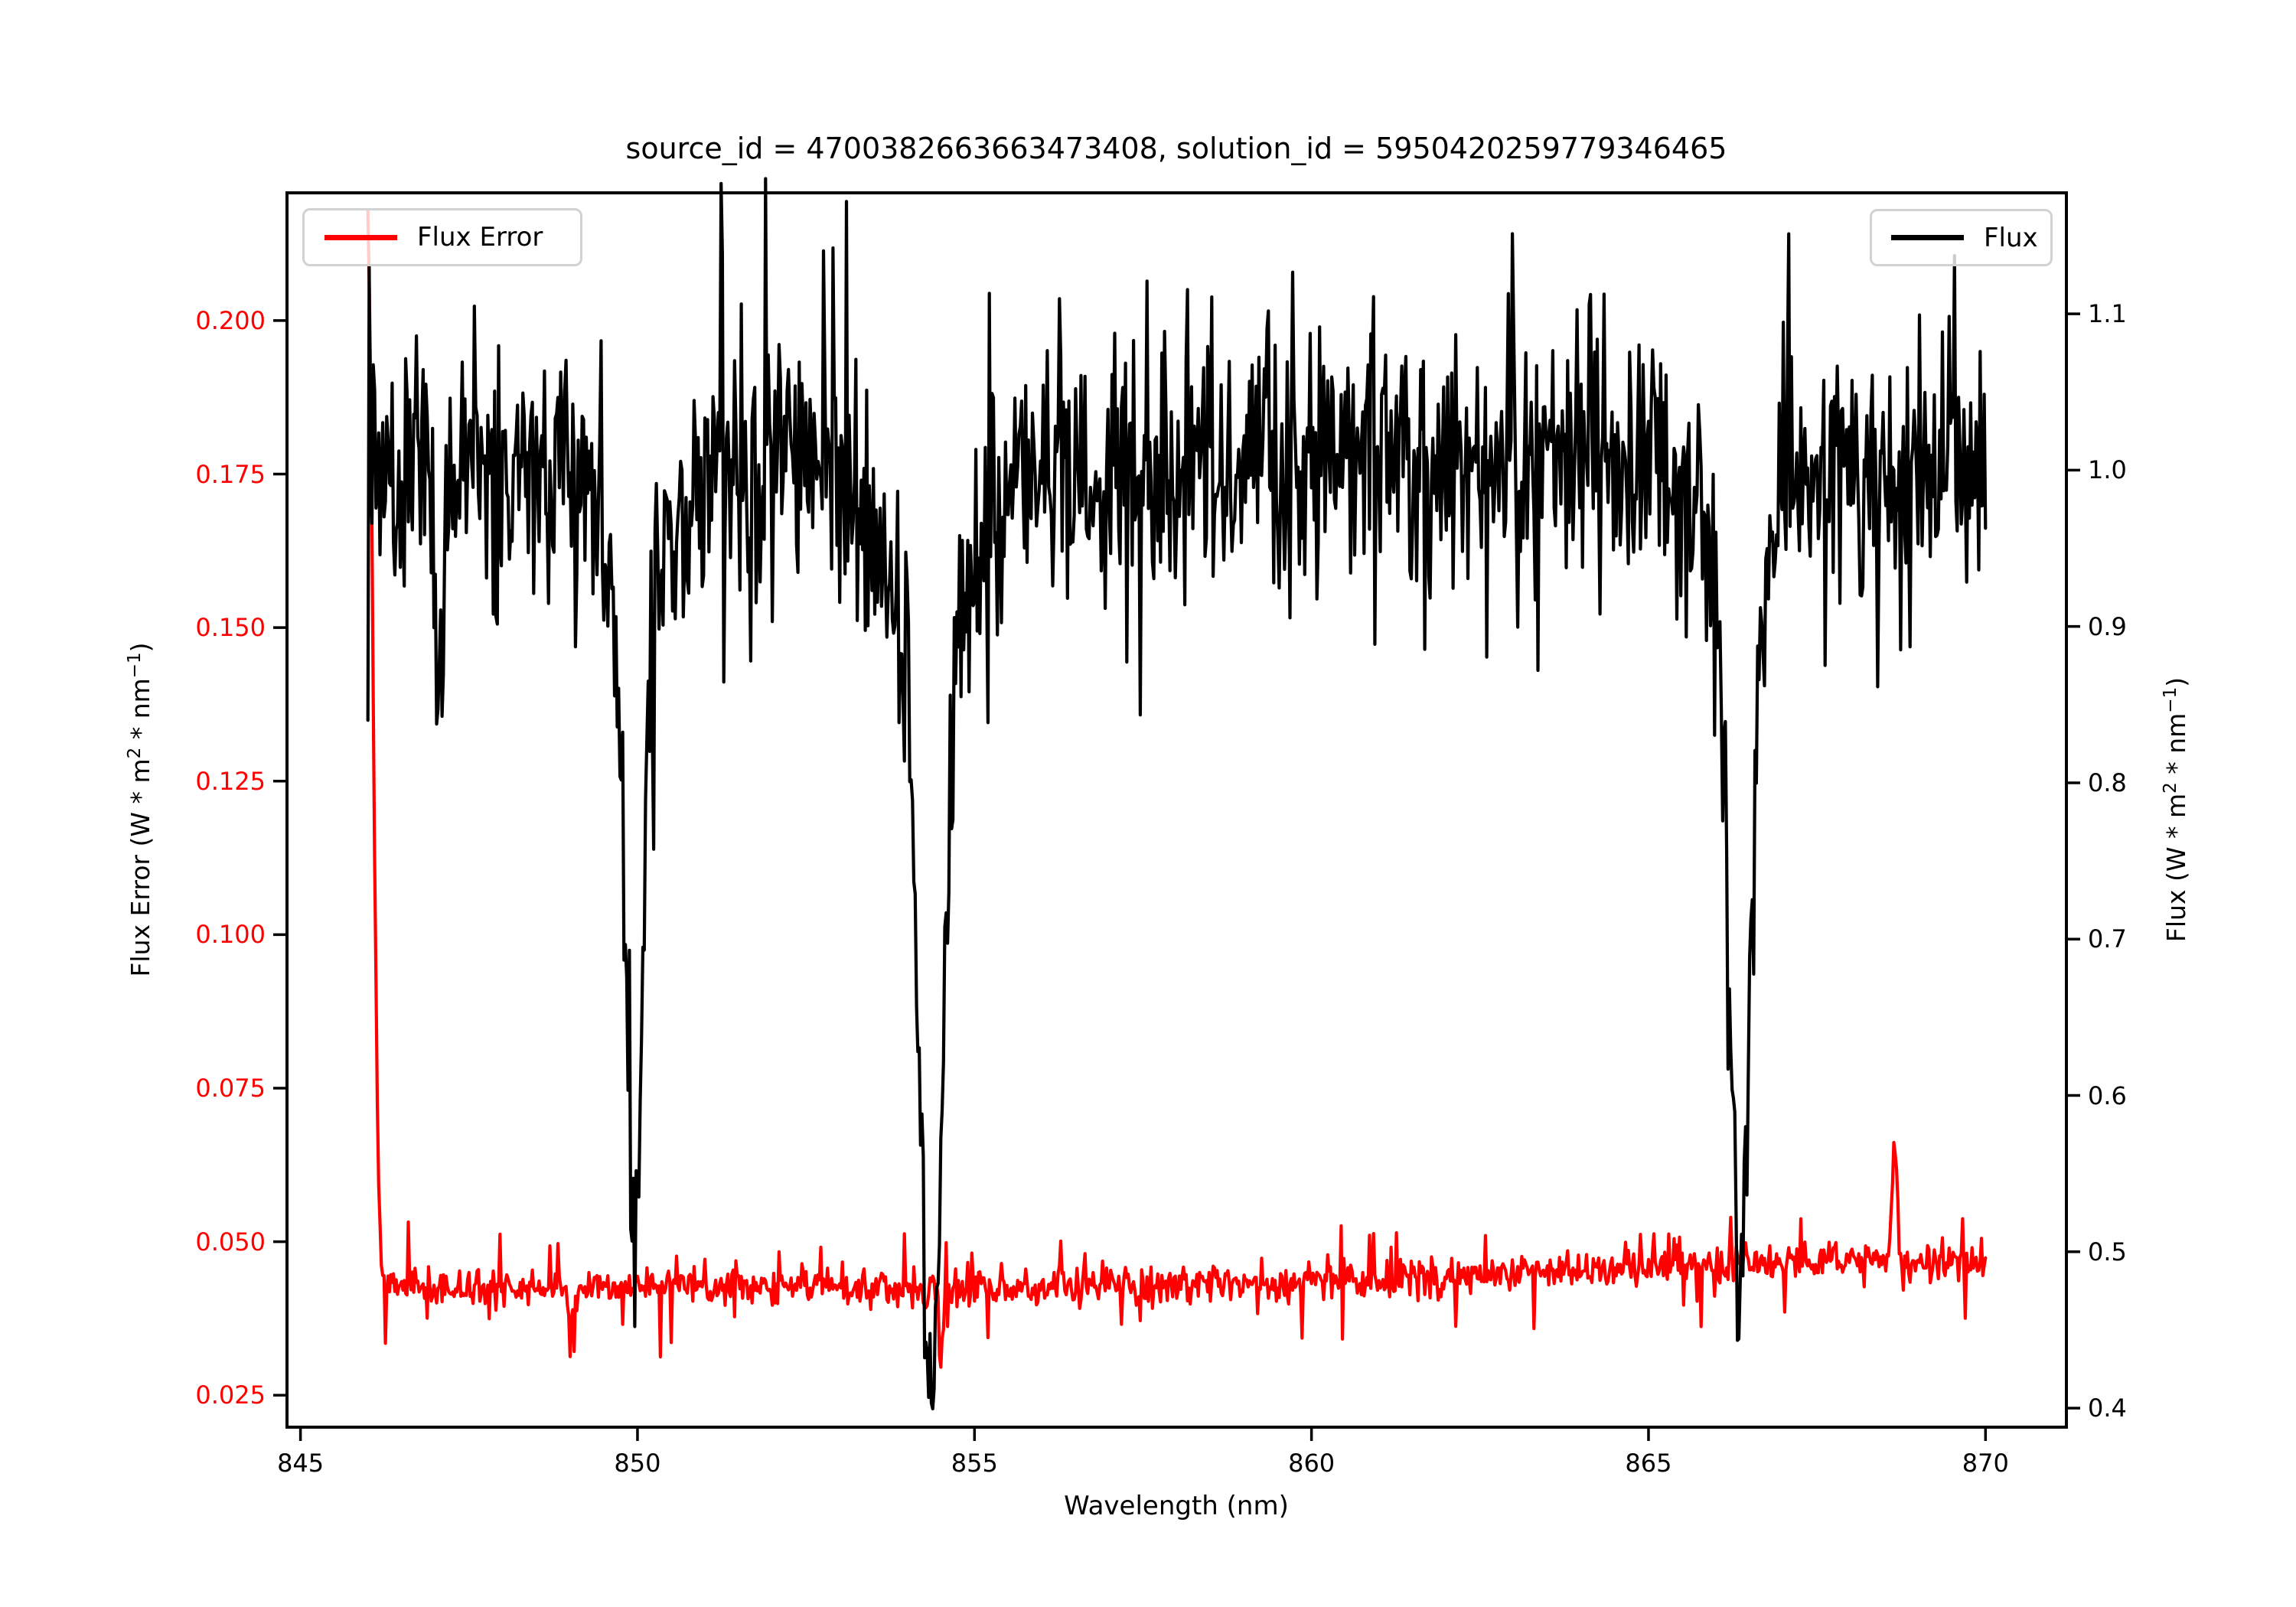  What do you see at coordinates (230, 1242) in the screenshot?
I see `y-left-tick-label-0.050: 0.050` at bounding box center [230, 1242].